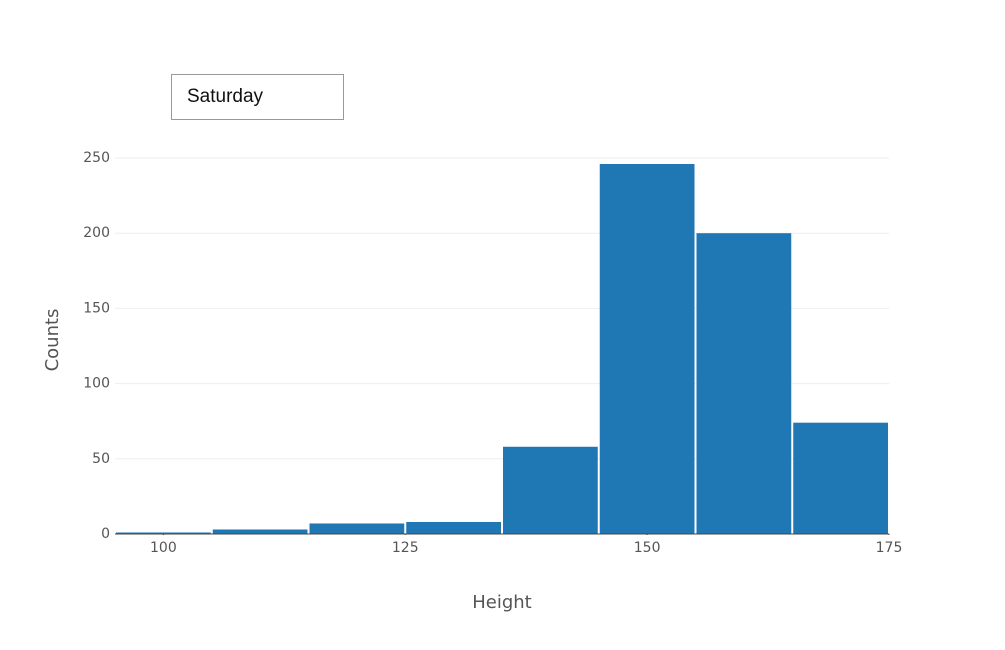 Image resolution: width=1005 pixels, height=650 pixels. I want to click on y-axis-label: Counts, so click(52, 340).